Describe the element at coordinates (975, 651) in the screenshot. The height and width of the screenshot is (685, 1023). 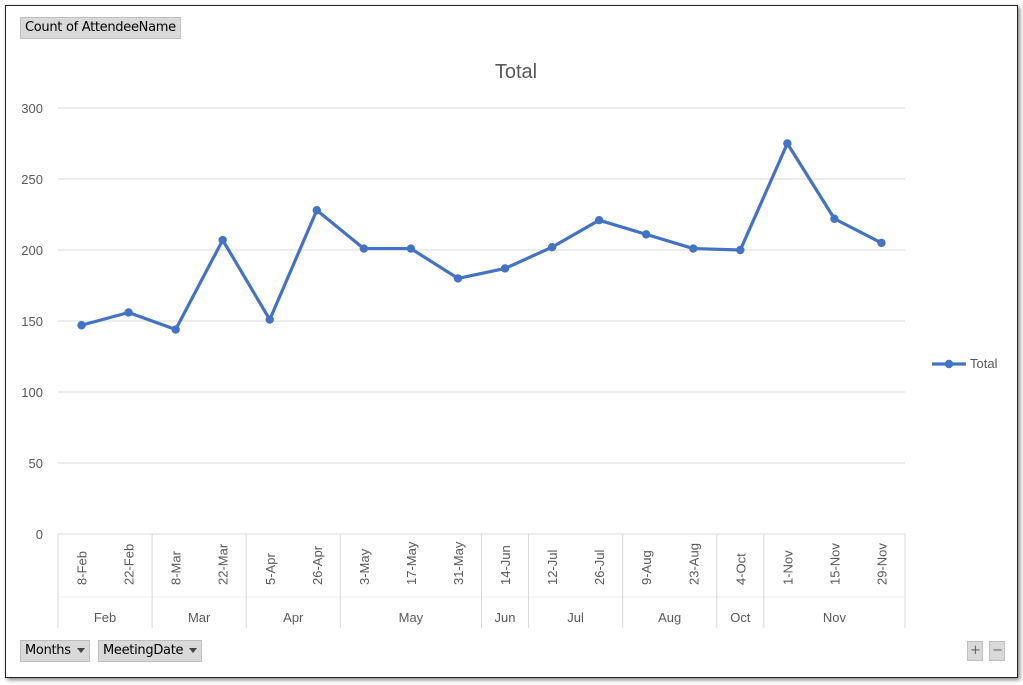
I see `expand-field-button: +` at that location.